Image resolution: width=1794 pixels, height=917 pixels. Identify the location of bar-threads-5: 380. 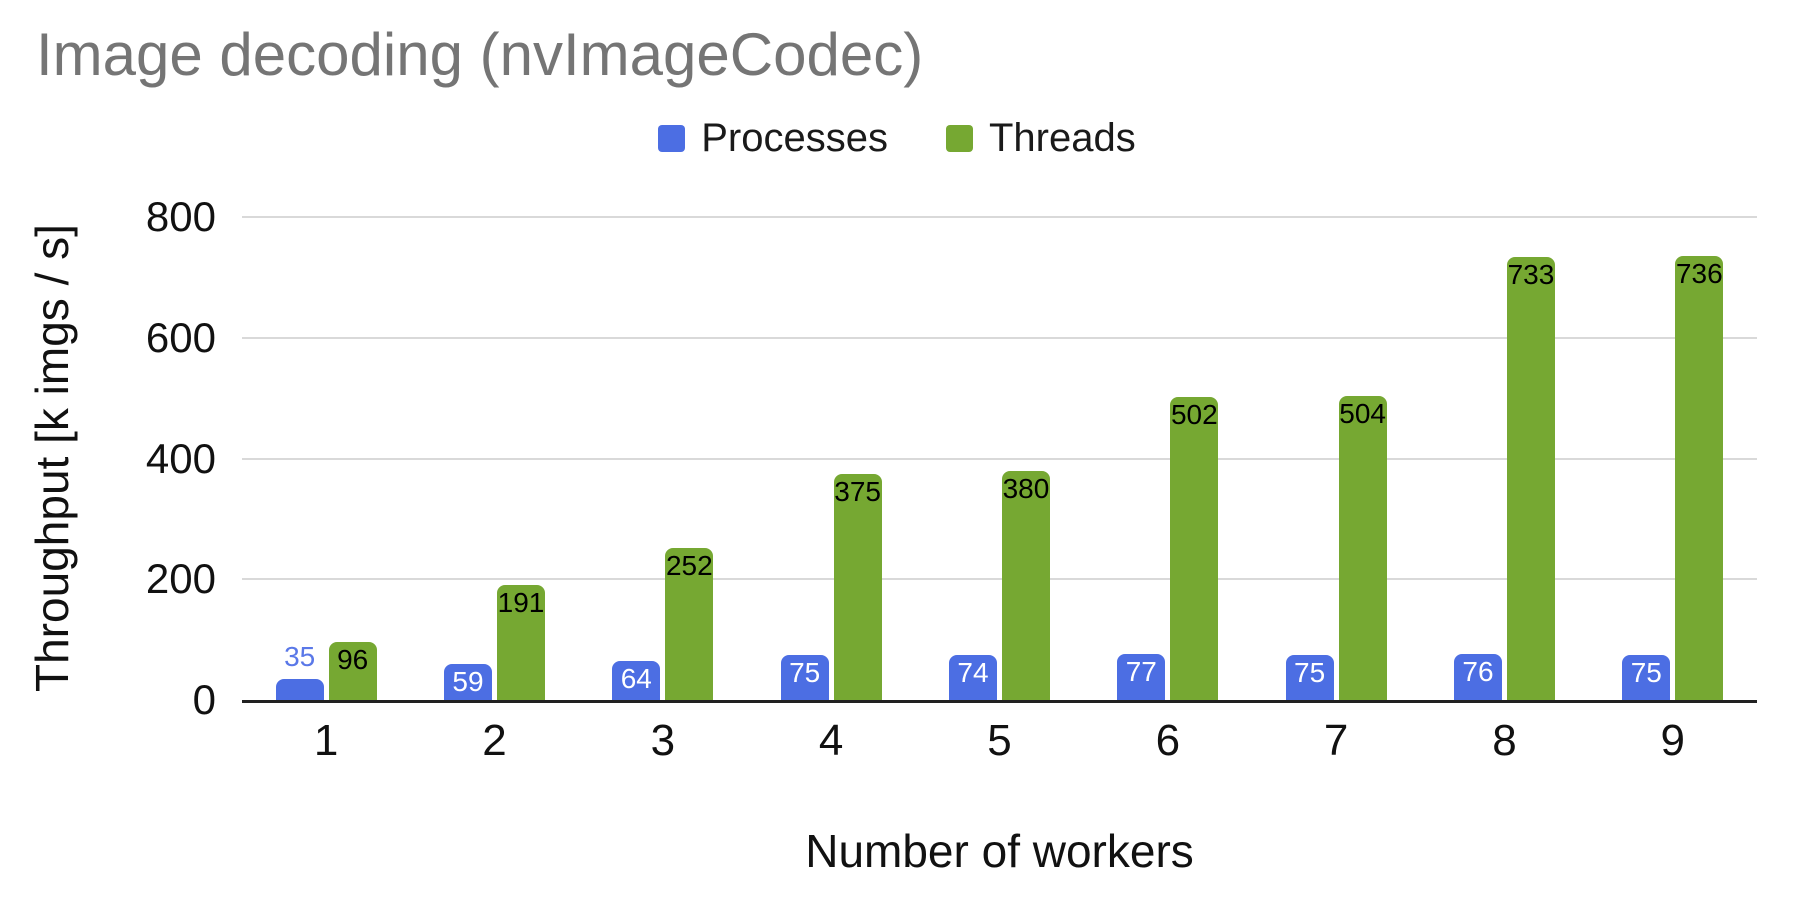
(1025, 585).